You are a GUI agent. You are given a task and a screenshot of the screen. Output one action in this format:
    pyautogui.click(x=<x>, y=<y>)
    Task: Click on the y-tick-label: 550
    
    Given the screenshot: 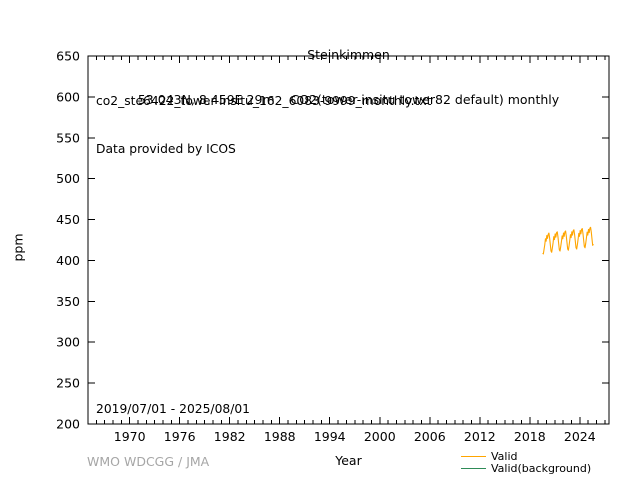 What is the action you would take?
    pyautogui.click(x=68, y=137)
    